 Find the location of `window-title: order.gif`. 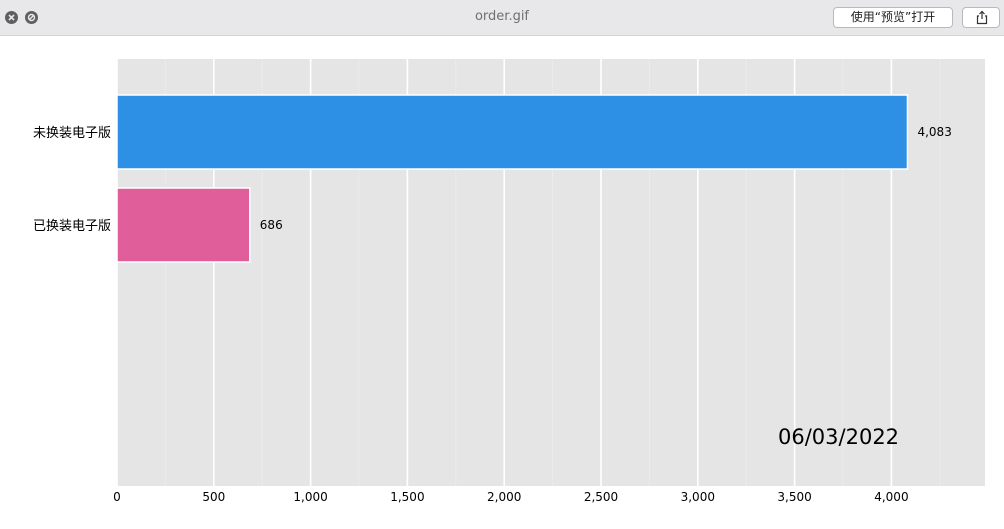

window-title: order.gif is located at coordinates (502, 16).